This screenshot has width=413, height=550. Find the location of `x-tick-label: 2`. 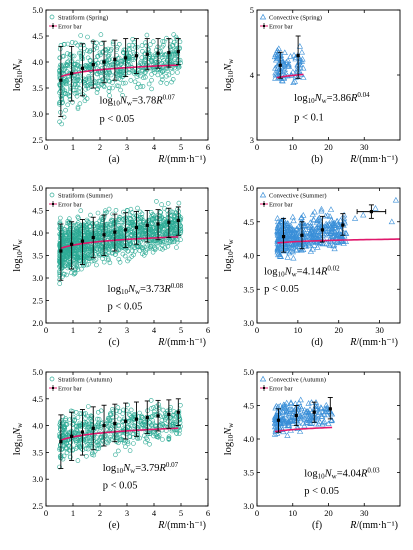

x-tick-label: 2 is located at coordinates (100, 147).